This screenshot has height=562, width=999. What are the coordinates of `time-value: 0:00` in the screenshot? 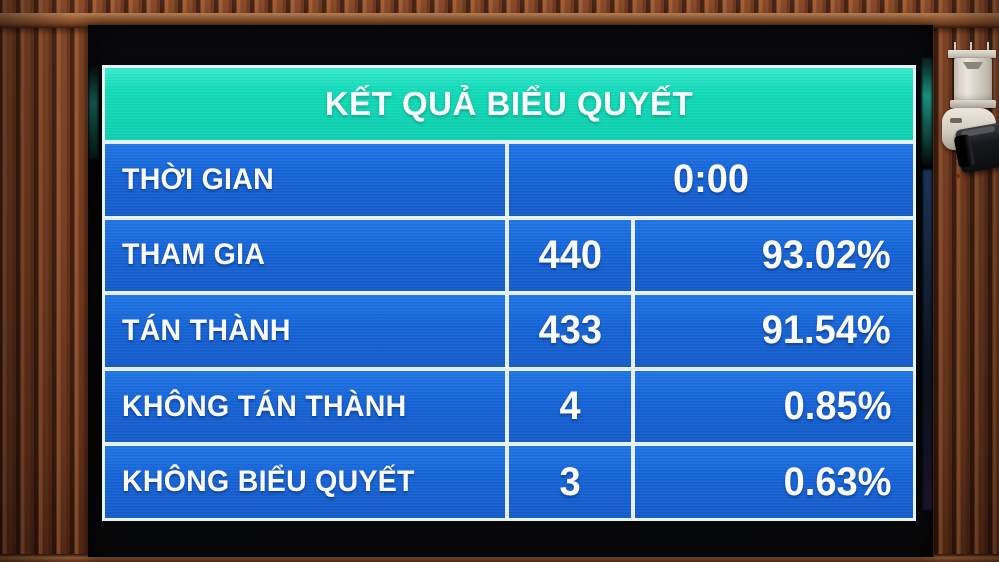 It's located at (711, 179).